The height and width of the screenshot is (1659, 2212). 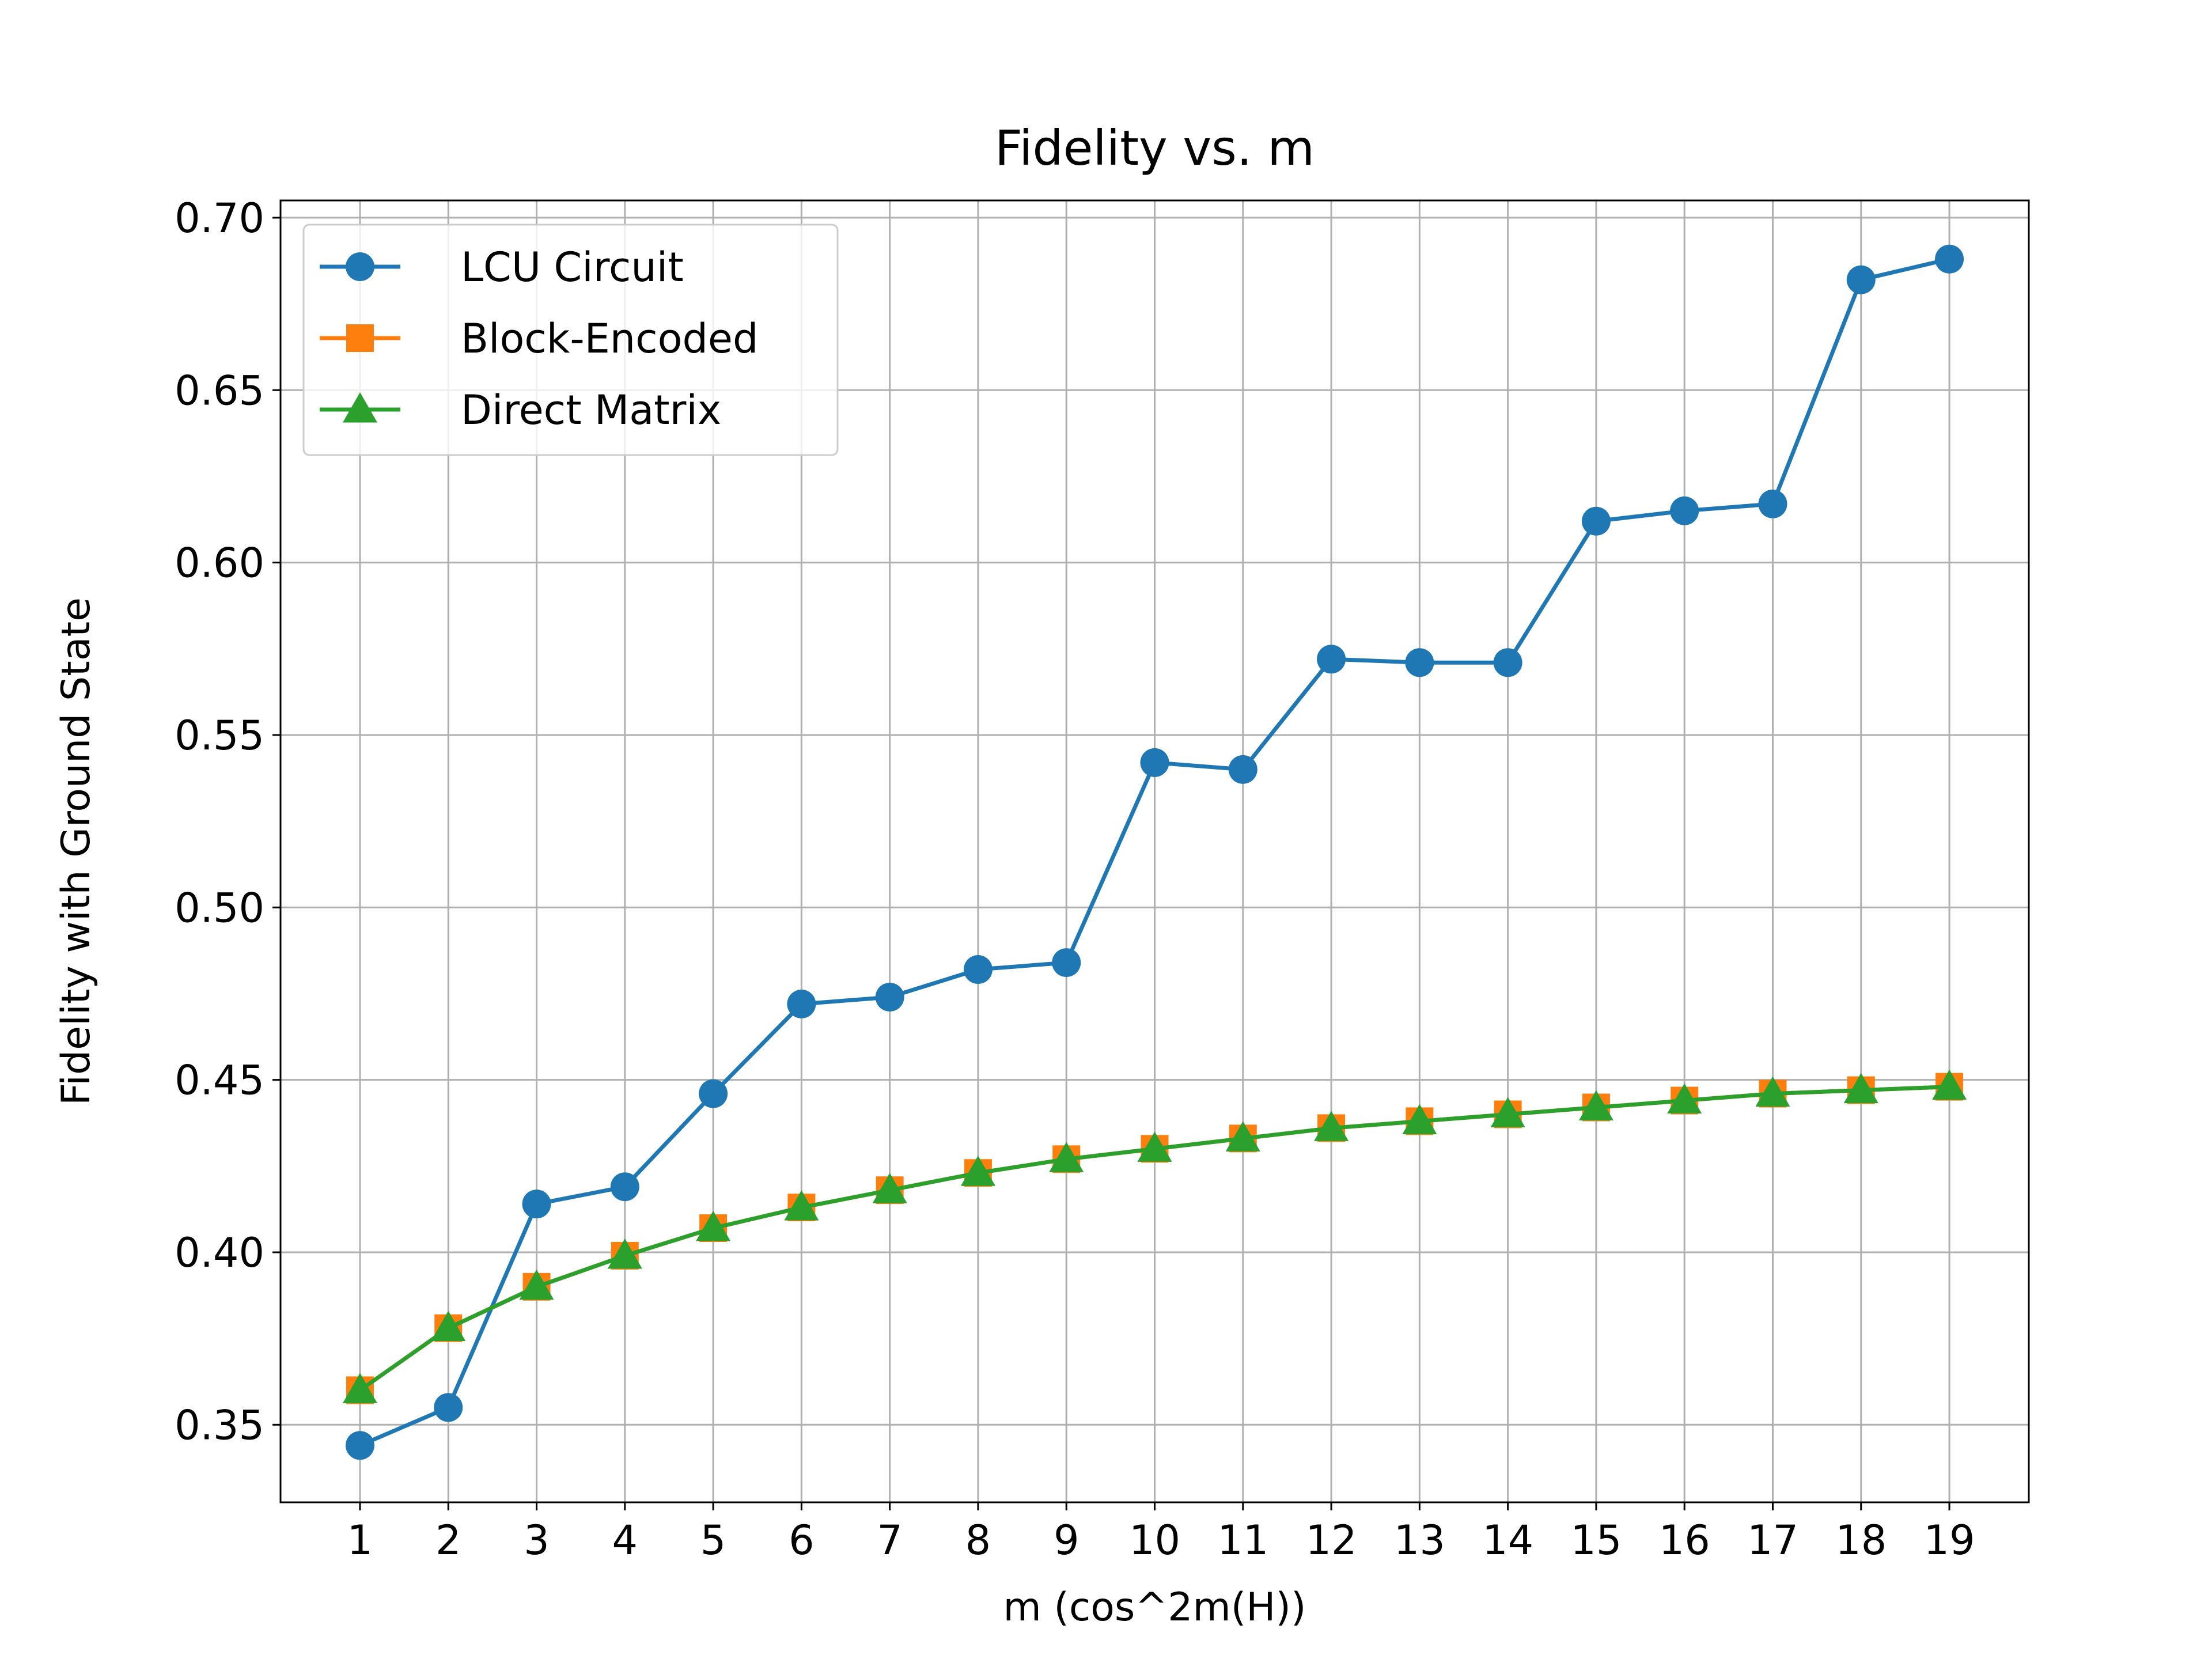 I want to click on x-tick-label: 16, so click(x=1684, y=1540).